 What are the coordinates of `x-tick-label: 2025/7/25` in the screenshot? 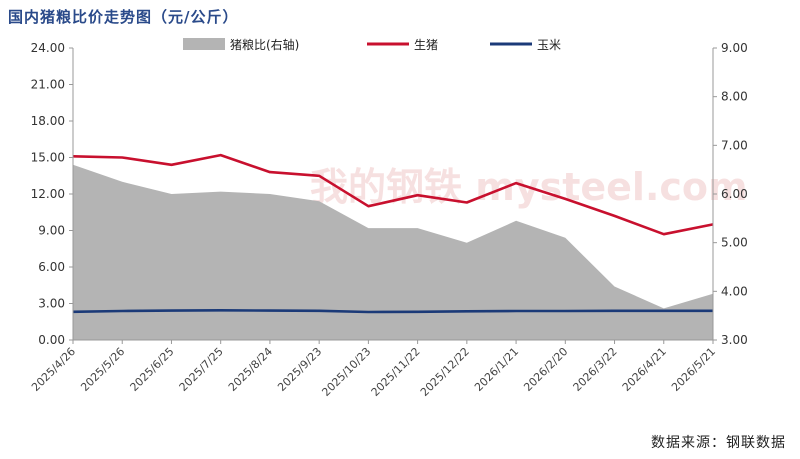 It's located at (201, 369).